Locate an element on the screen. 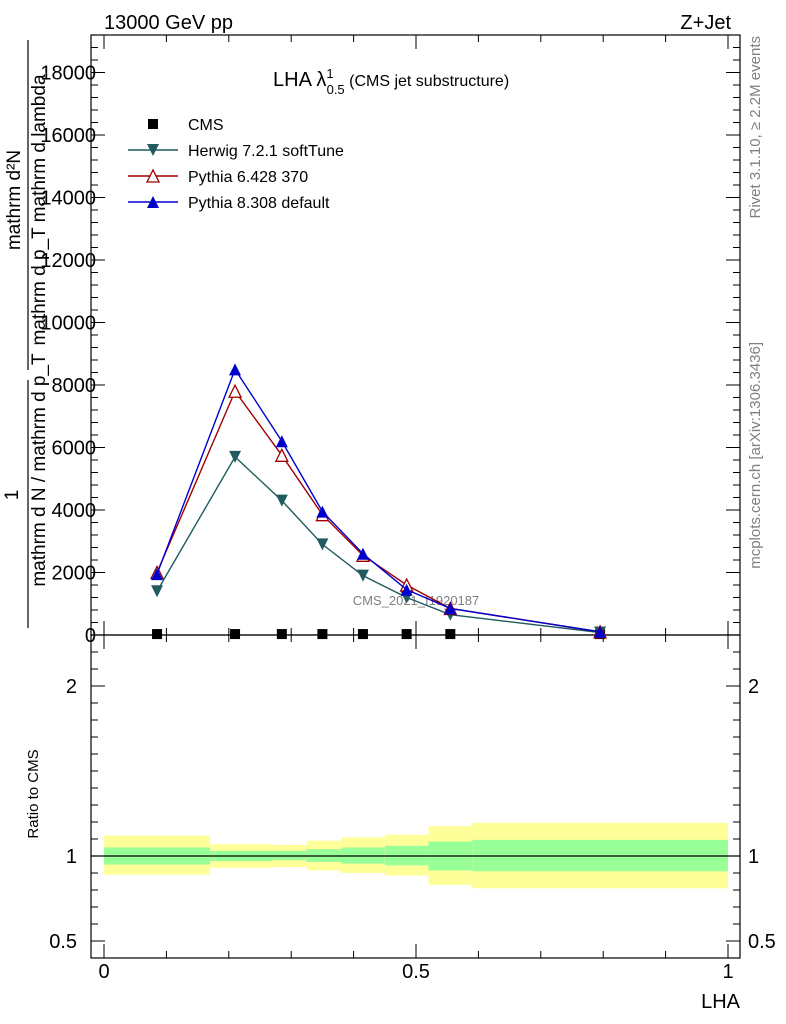  legend-label-0: CMS is located at coordinates (206, 125).